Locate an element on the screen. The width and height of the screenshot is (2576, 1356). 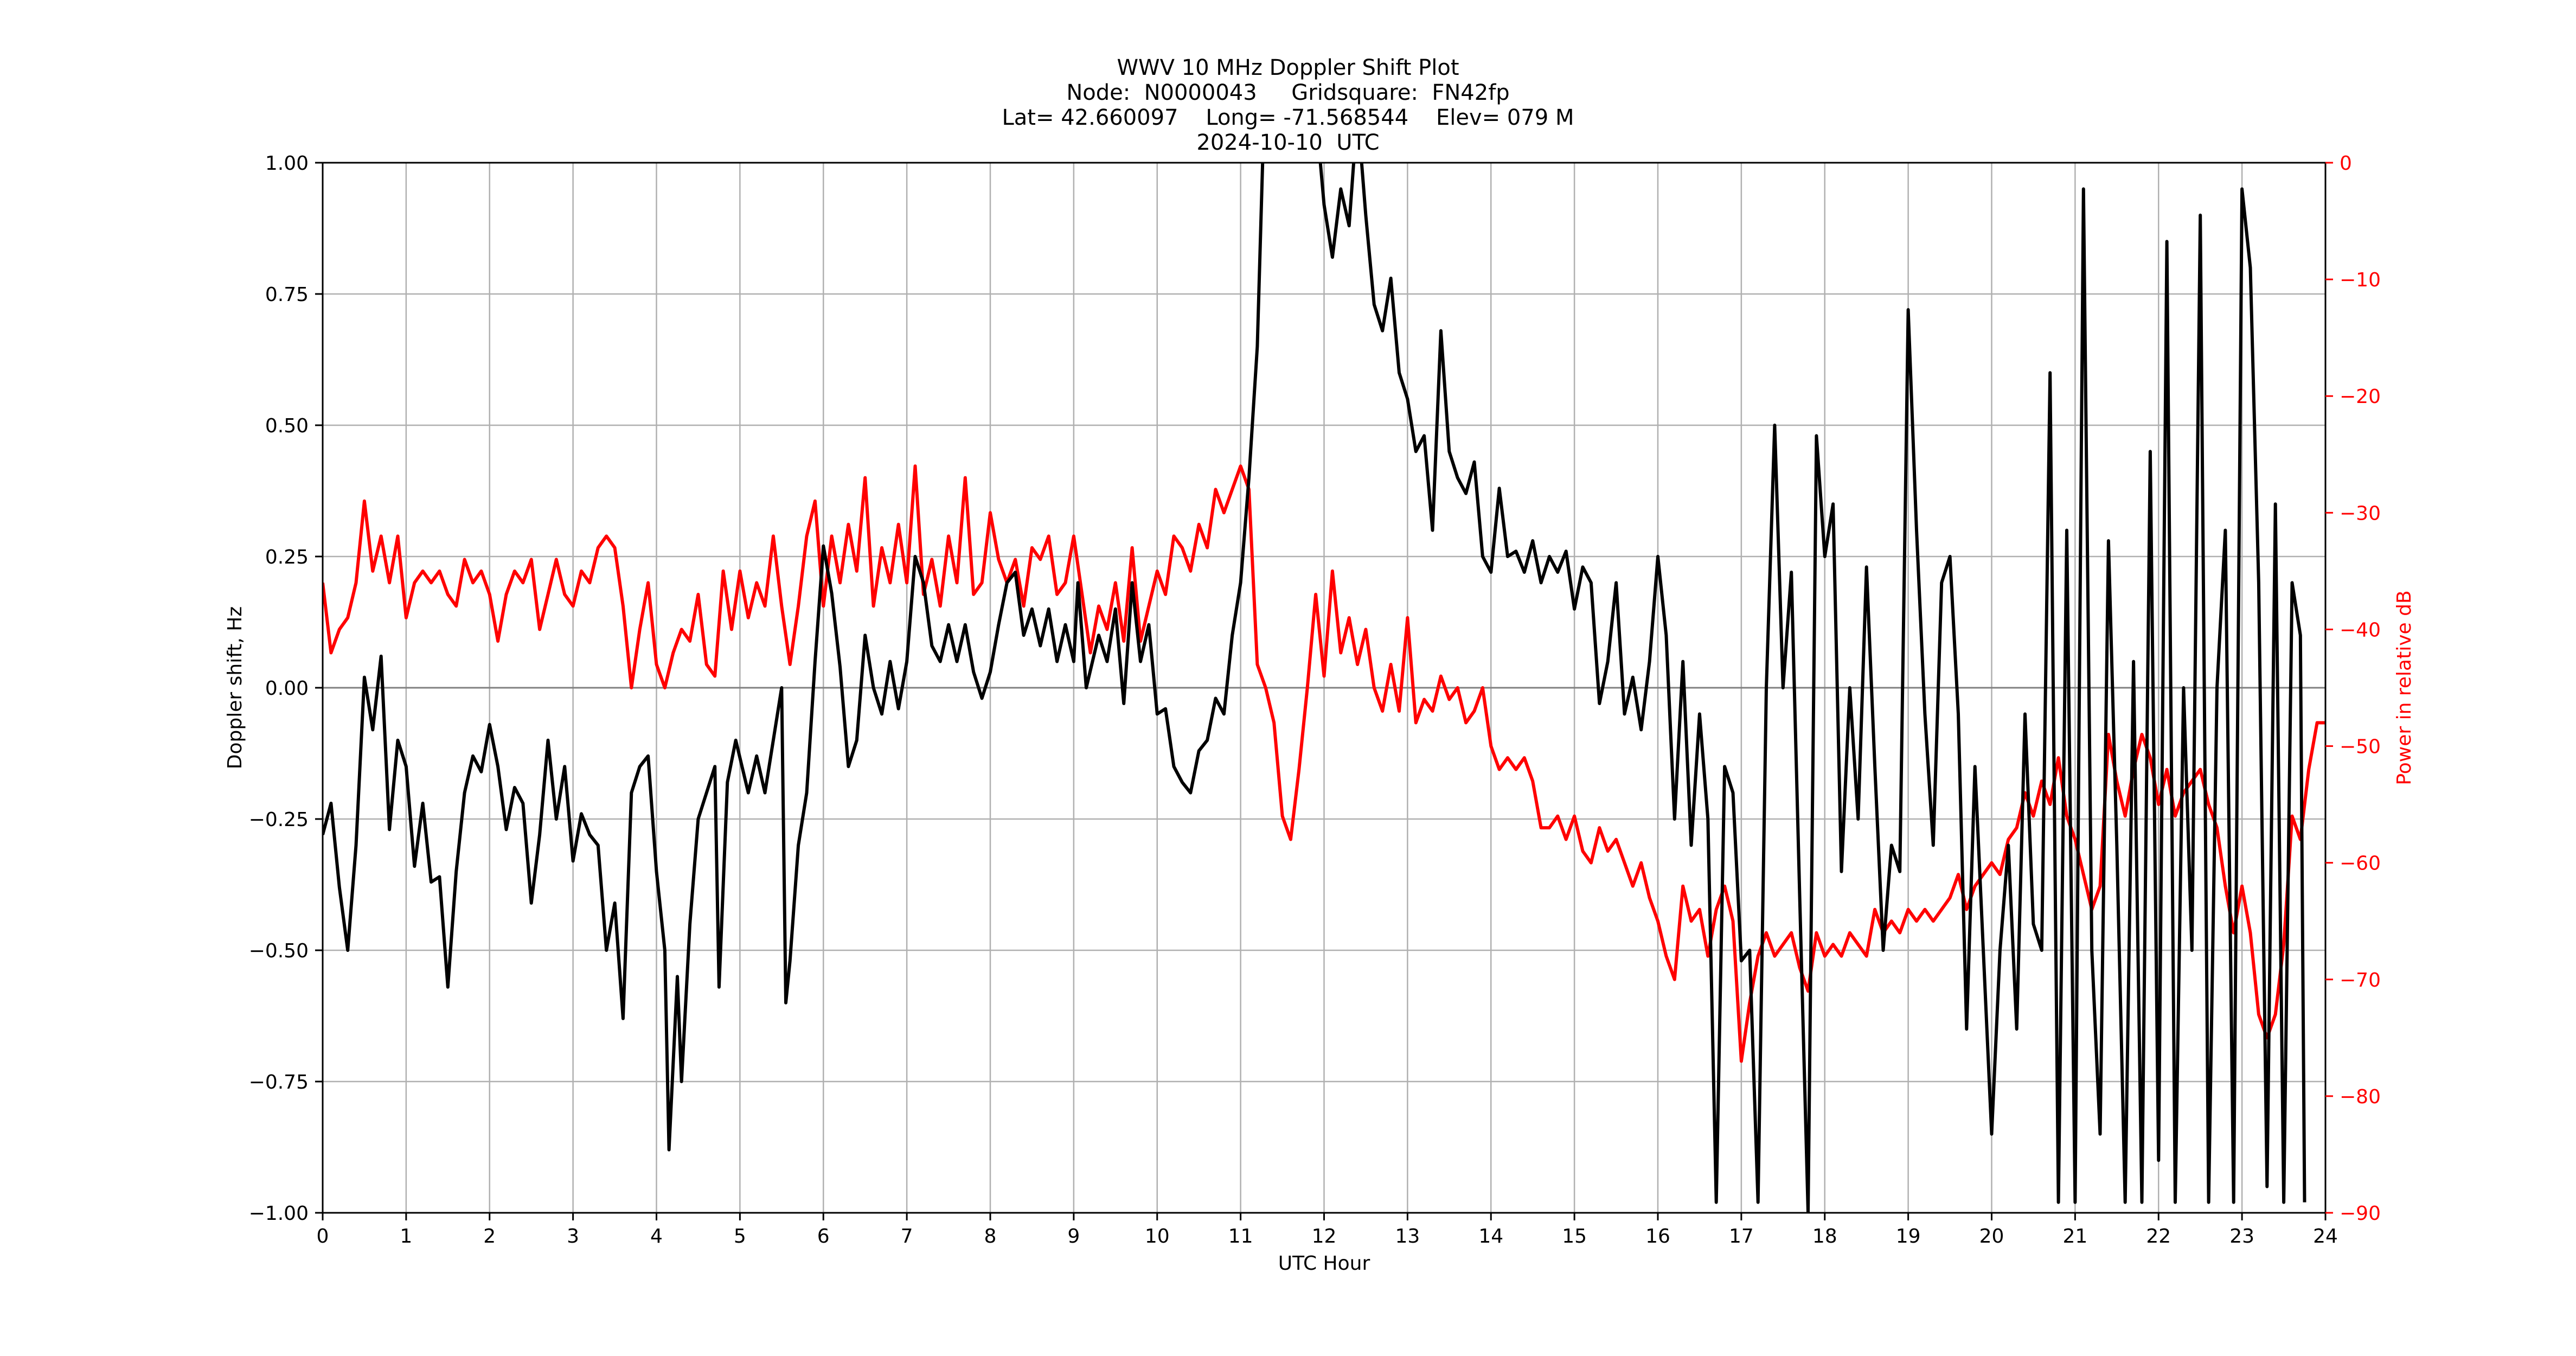
x-tick-label: 3 is located at coordinates (573, 1236).